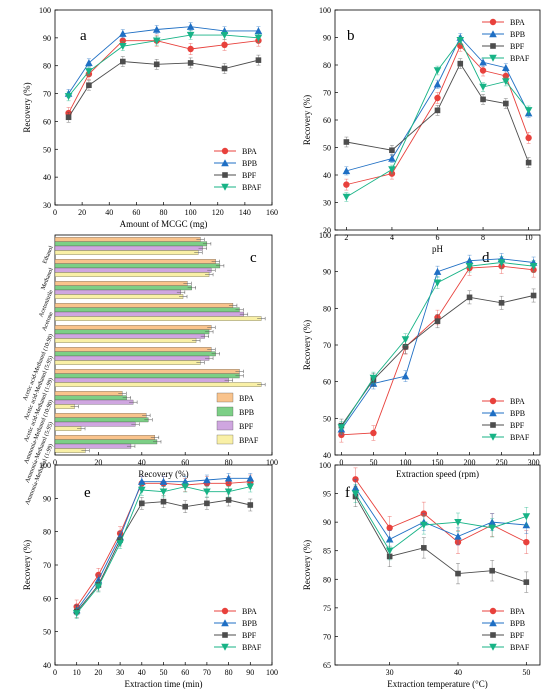 The image size is (550, 692). Describe the element at coordinates (225, 439) in the screenshot. I see `legend-swatch-BPAF` at that location.